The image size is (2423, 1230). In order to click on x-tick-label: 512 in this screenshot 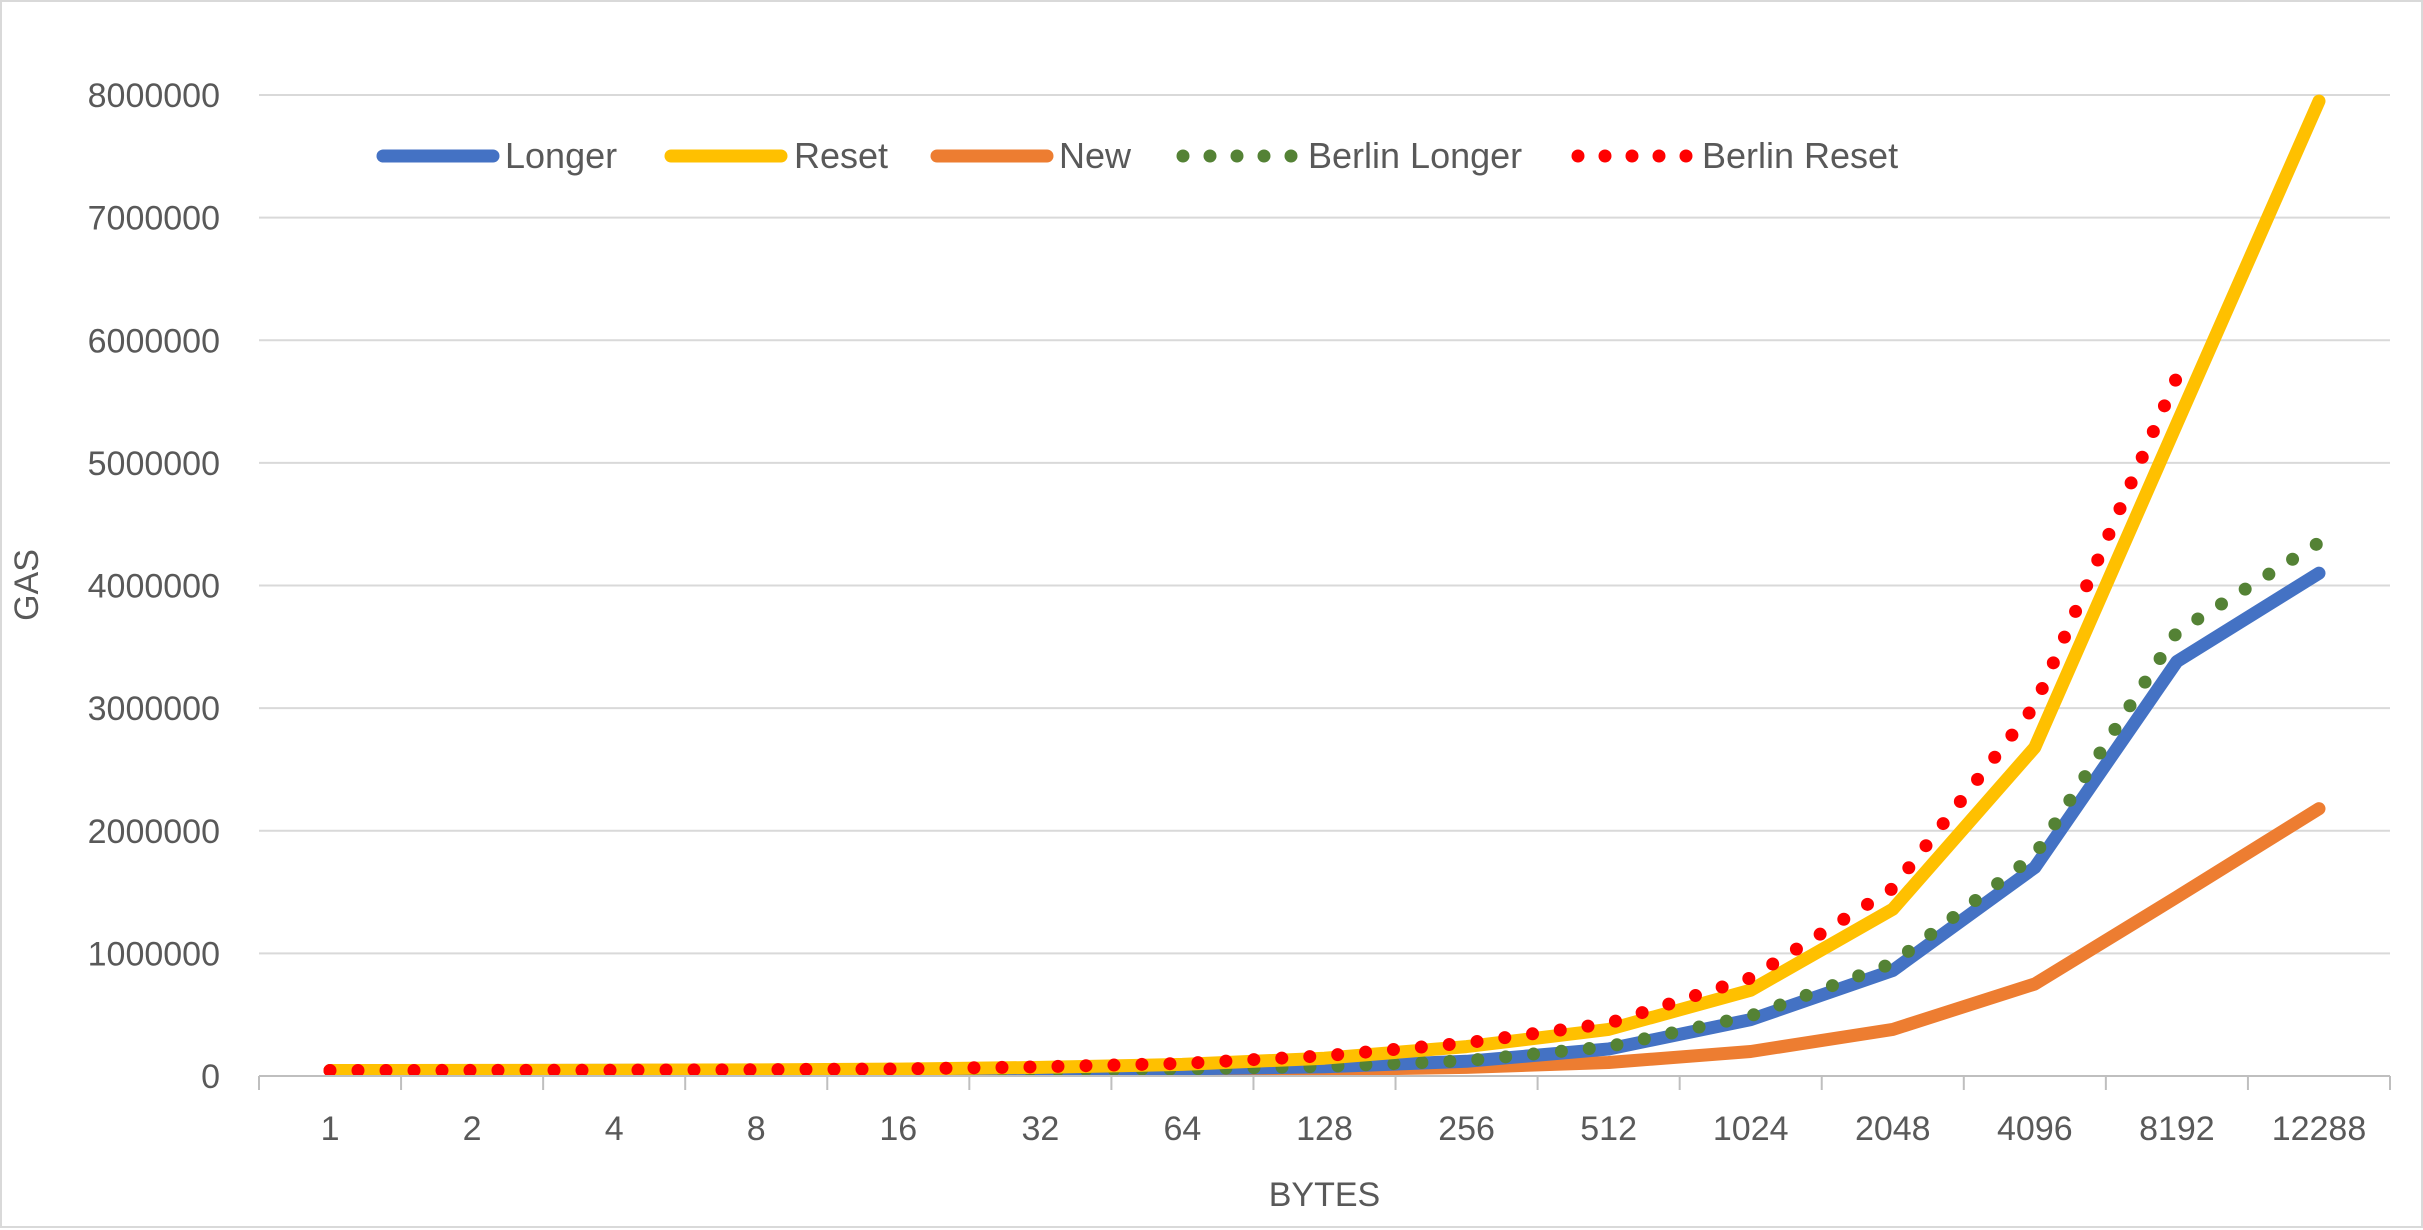, I will do `click(1608, 1129)`.